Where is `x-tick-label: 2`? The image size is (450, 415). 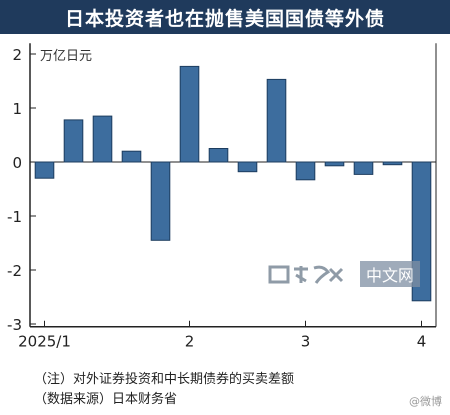
x-tick-label: 2 is located at coordinates (190, 342).